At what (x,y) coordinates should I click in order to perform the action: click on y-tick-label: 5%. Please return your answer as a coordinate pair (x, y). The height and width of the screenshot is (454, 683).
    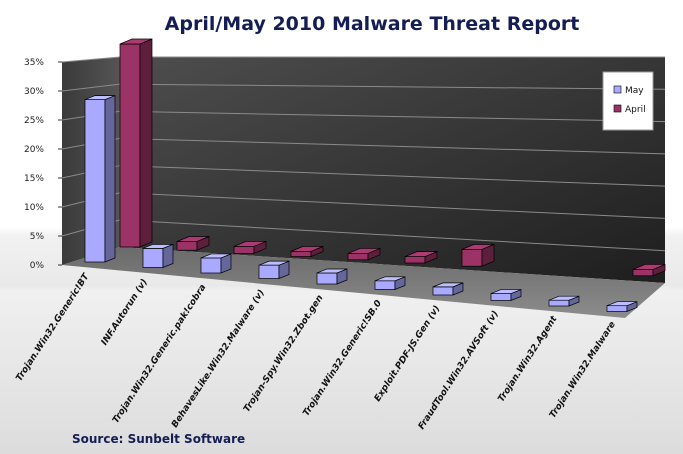
    Looking at the image, I should click on (37, 237).